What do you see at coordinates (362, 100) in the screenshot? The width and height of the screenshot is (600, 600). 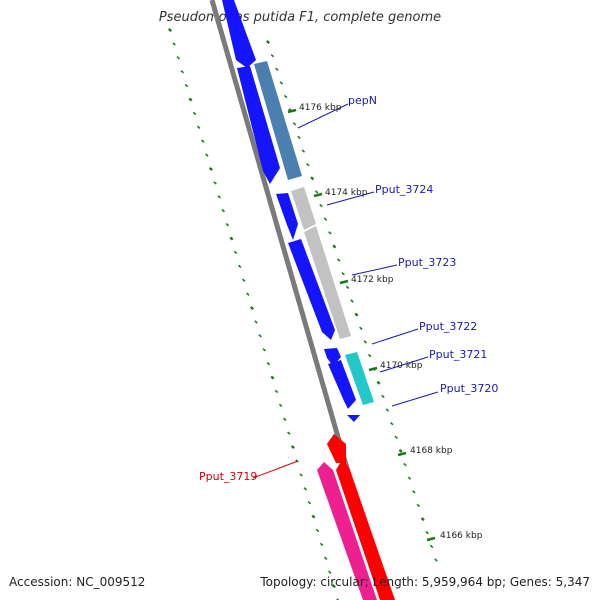 I see `gene-label-pepN: pepN` at bounding box center [362, 100].